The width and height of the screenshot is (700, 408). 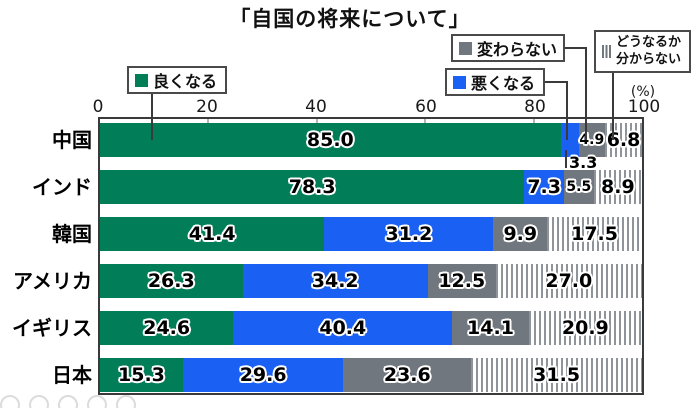 What do you see at coordinates (566, 159) in the screenshot?
I see `callout-line-china-worse` at bounding box center [566, 159].